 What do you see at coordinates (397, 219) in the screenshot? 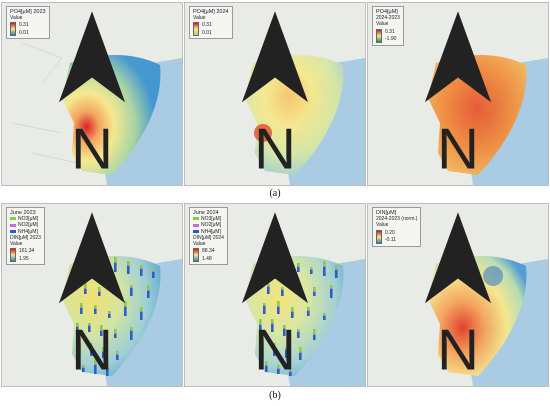
I see `legend-subtitle: 2024-2023 (norm.)` at bounding box center [397, 219].